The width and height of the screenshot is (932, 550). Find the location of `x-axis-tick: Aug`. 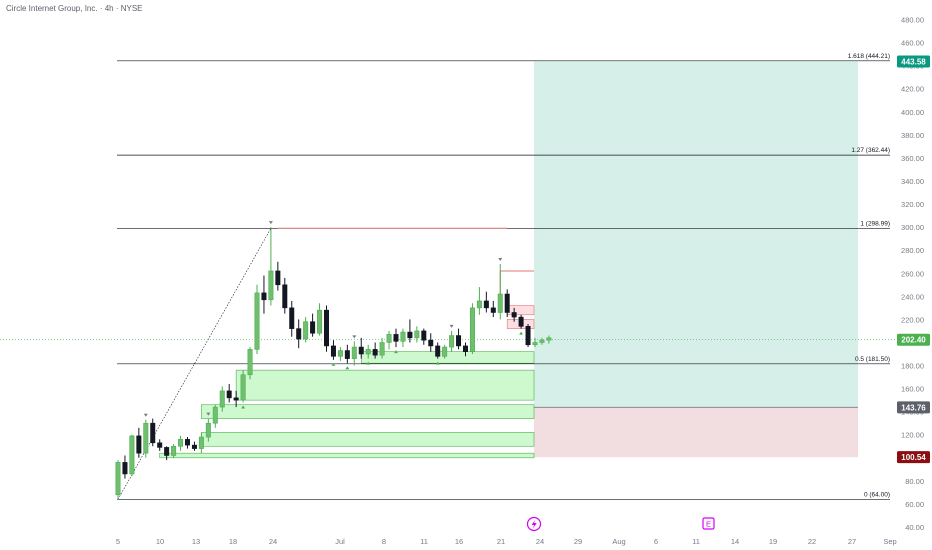

x-axis-tick: Aug is located at coordinates (618, 541).